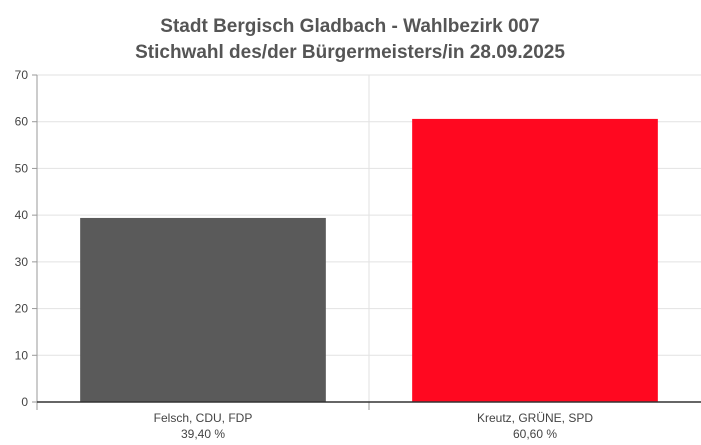 This screenshot has width=701, height=445. What do you see at coordinates (22, 122) in the screenshot?
I see `y-tick-label: 60` at bounding box center [22, 122].